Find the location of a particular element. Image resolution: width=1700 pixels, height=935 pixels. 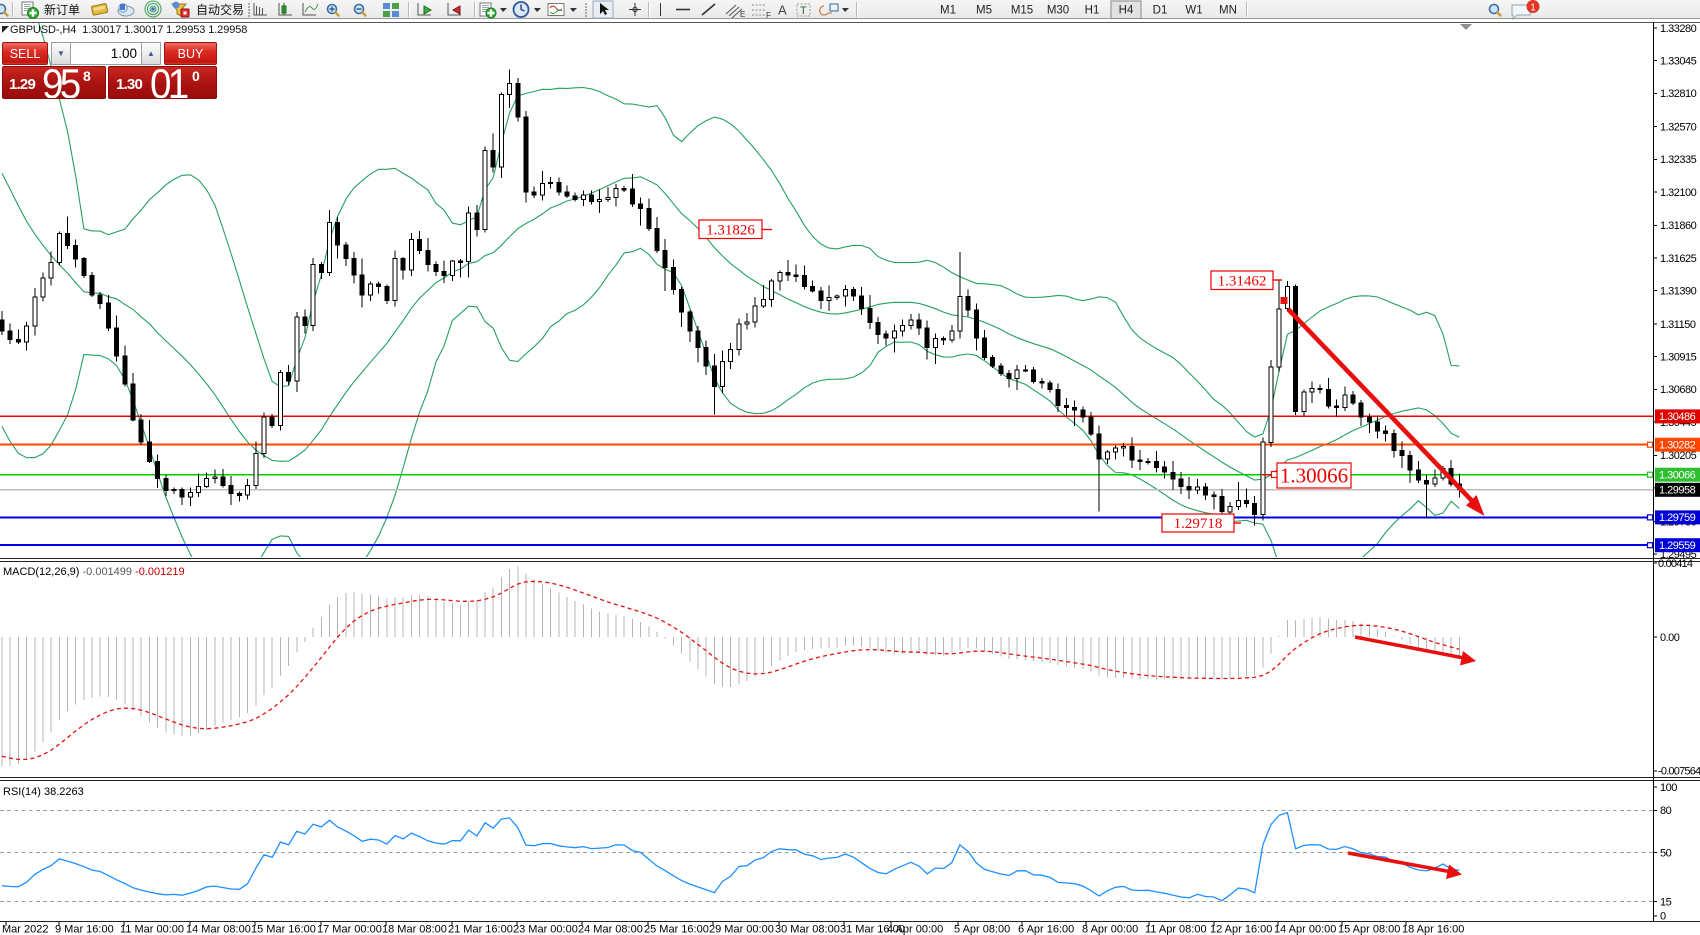

svg-text: 31 Mar 16:00 is located at coordinates (872, 929).